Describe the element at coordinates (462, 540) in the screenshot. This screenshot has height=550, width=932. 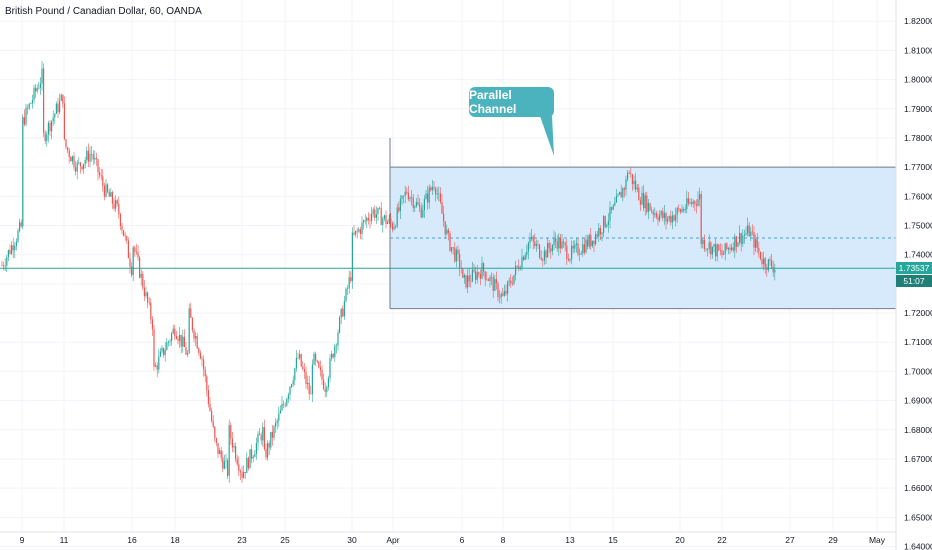
I see `x-tick-label: 6` at that location.